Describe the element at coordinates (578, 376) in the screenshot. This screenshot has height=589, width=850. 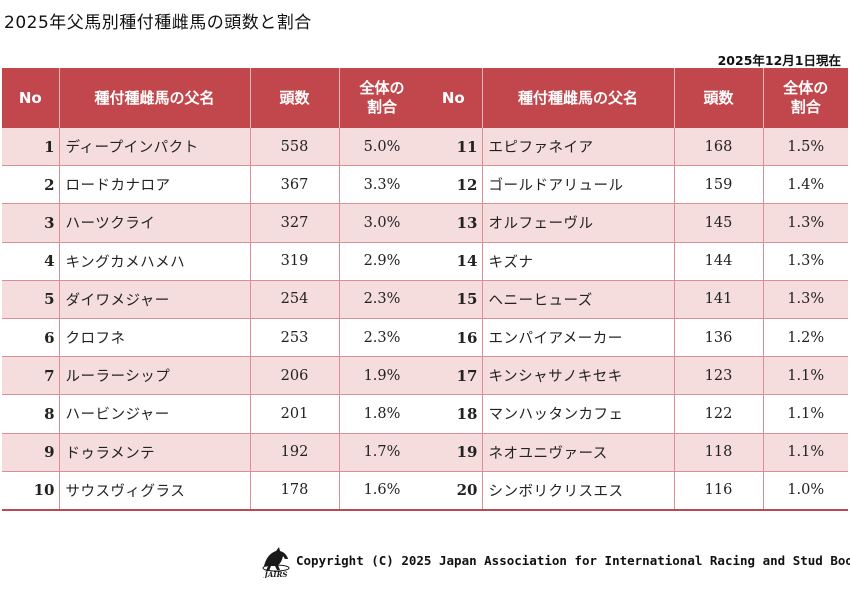
I see `sire-name: キンシャサノキセキ` at that location.